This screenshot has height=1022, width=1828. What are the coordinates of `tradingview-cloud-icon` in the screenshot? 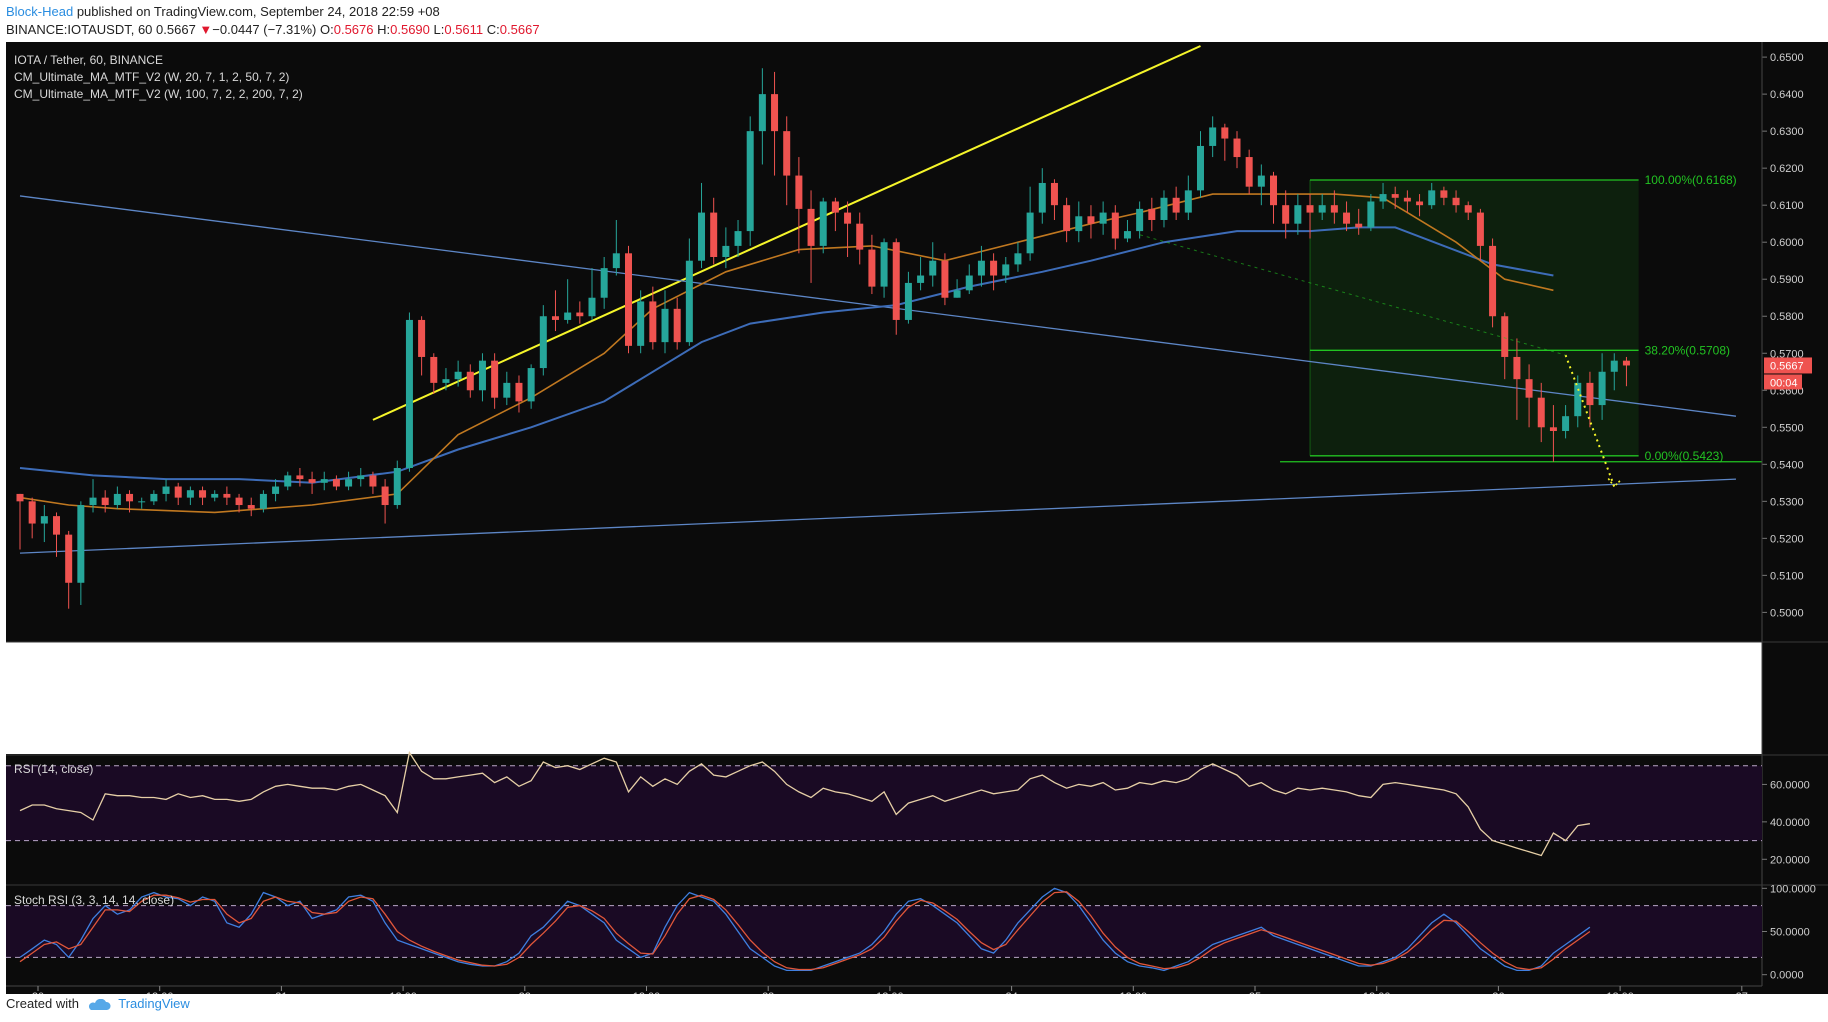 It's located at (99, 1004).